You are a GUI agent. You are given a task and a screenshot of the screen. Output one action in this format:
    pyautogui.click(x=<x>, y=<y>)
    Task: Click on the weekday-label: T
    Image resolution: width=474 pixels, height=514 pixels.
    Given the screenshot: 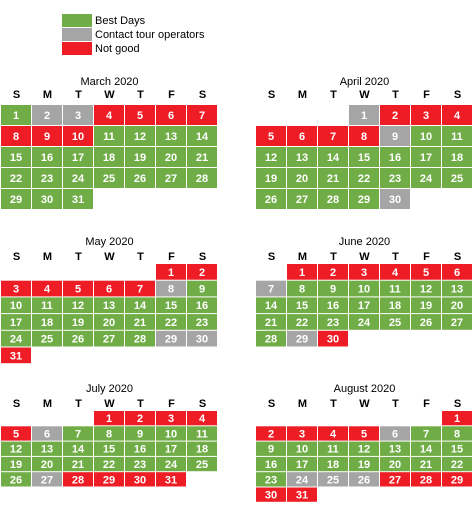 What is the action you would take?
    pyautogui.click(x=140, y=95)
    